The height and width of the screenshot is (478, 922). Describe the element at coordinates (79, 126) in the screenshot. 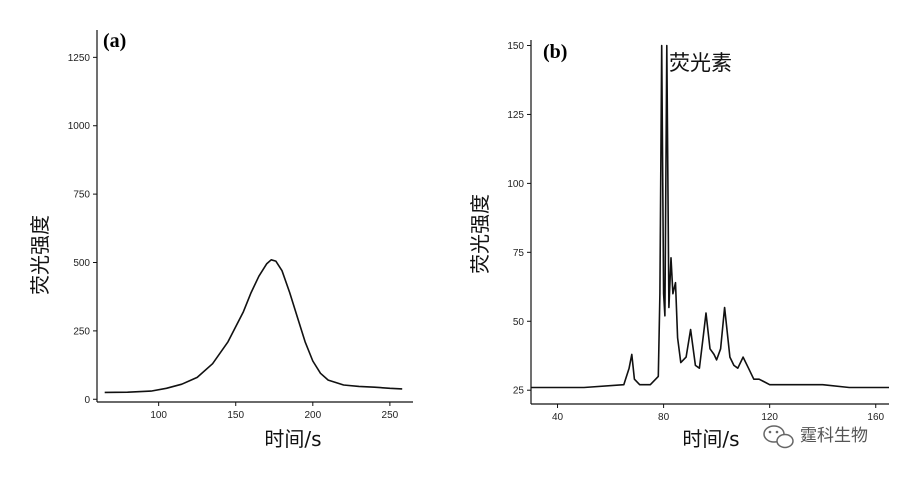

I see `panel-a-y-tick-label: 1000` at that location.